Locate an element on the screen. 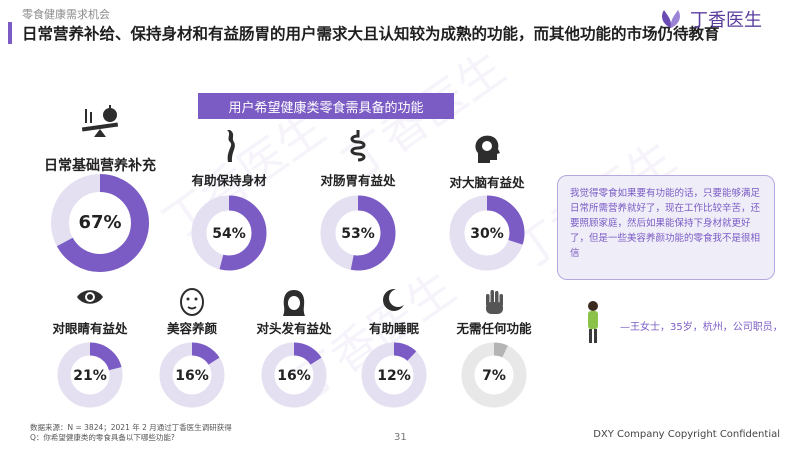 Image resolution: width=800 pixels, height=450 pixels. donut-value-label: 54% is located at coordinates (229, 234).